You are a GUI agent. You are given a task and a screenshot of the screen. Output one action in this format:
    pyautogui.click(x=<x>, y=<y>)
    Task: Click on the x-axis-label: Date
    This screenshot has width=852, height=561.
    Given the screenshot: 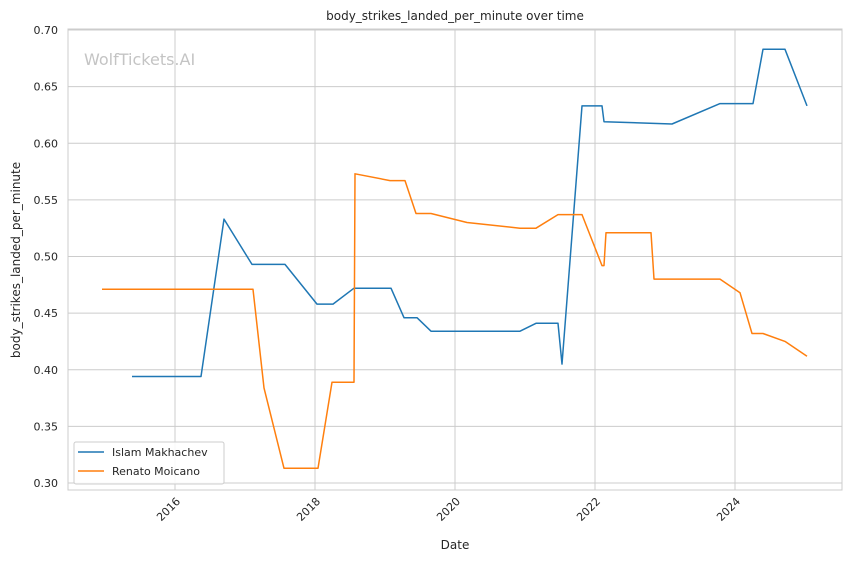 What is the action you would take?
    pyautogui.click(x=455, y=545)
    